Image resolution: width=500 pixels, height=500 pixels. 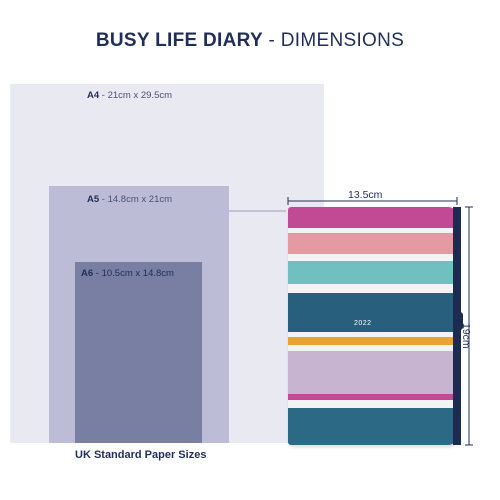 What do you see at coordinates (363, 323) in the screenshot?
I see `diary-year-label: 2022` at bounding box center [363, 323].